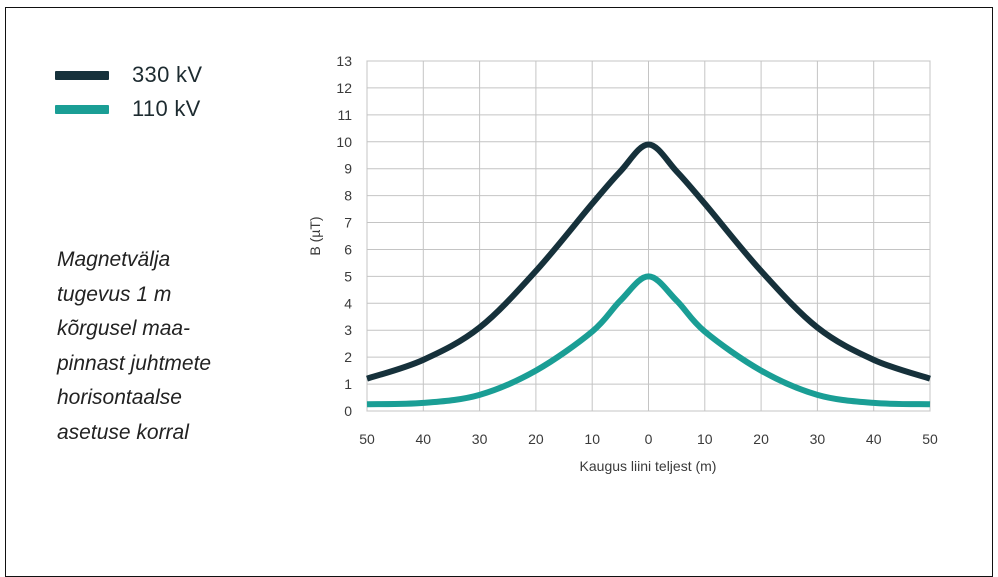 The height and width of the screenshot is (577, 998). I want to click on x-axis-title: Kaugus liini teljest (m), so click(648, 466).